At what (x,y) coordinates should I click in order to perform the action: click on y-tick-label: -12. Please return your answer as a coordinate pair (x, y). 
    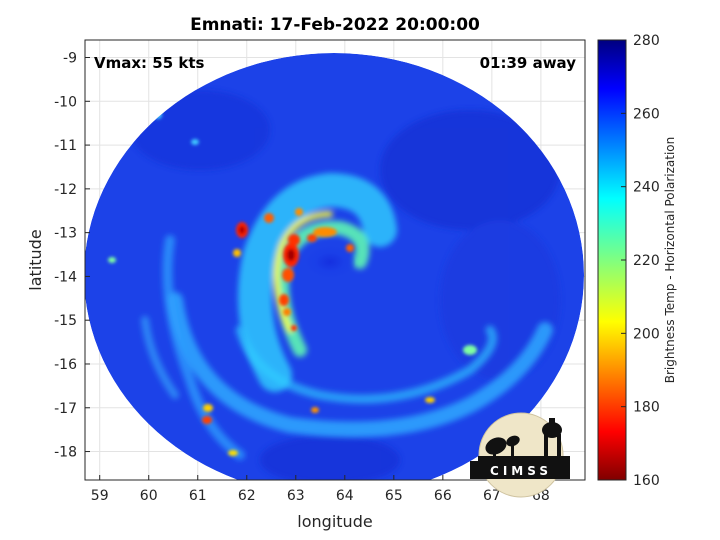
    Looking at the image, I should click on (65, 190).